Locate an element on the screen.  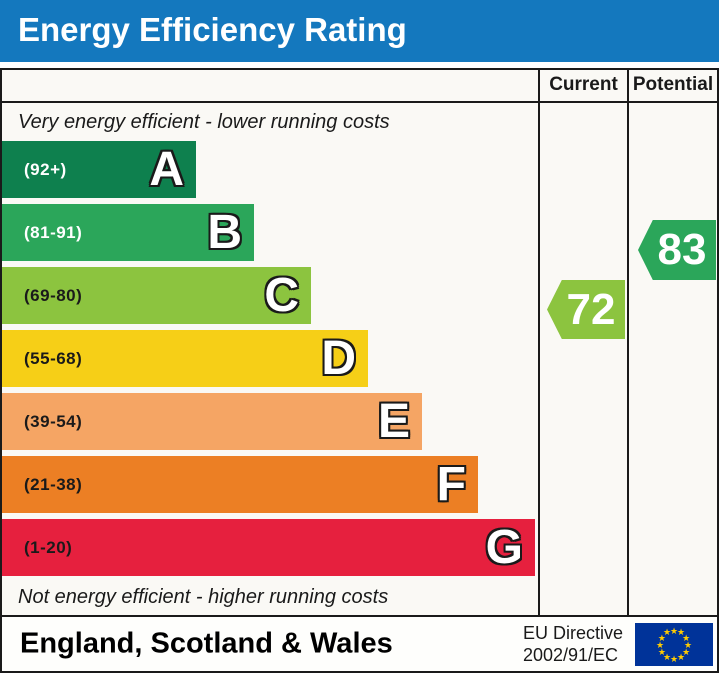
band-letter: G is located at coordinates (504, 547).